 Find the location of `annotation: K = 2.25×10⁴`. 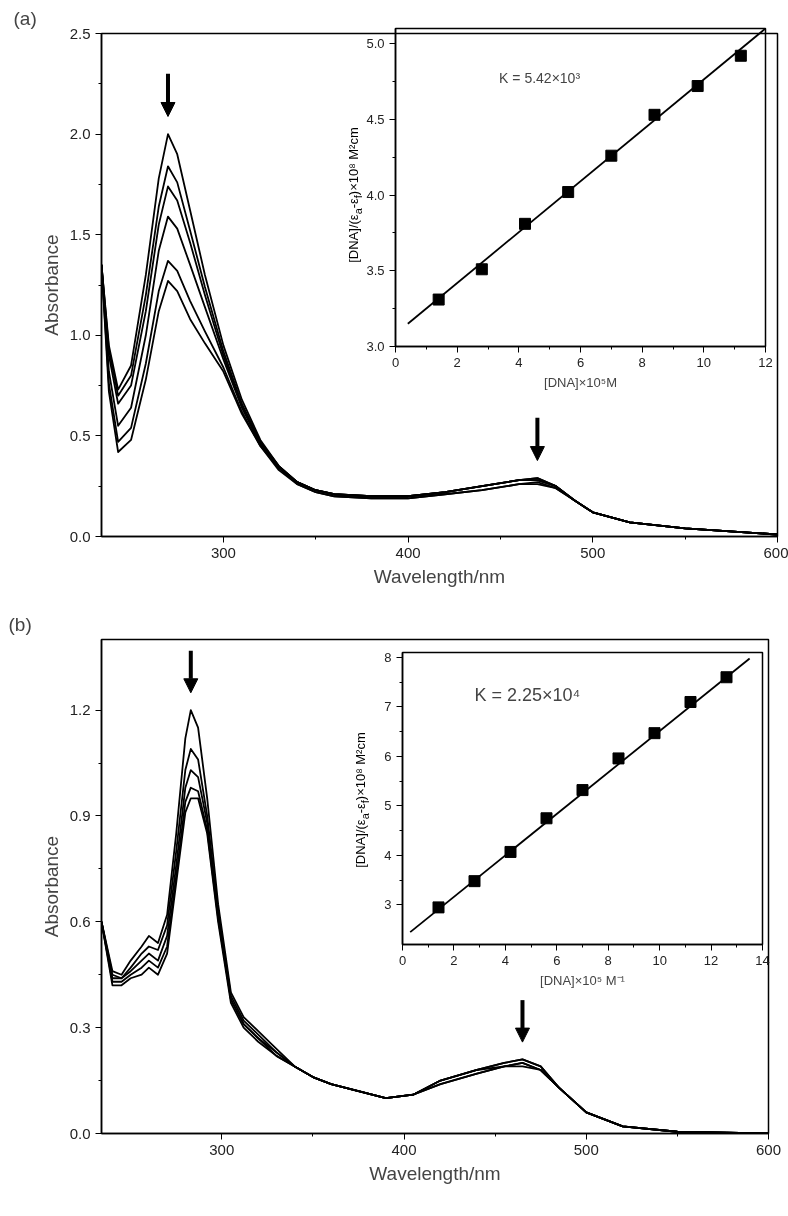

annotation: K = 2.25×10⁴ is located at coordinates (527, 695).